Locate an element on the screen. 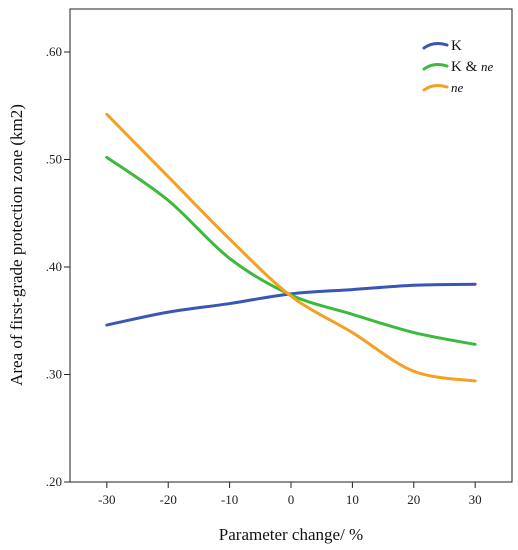 This screenshot has width=518, height=550. legend-label: ne is located at coordinates (457, 87).